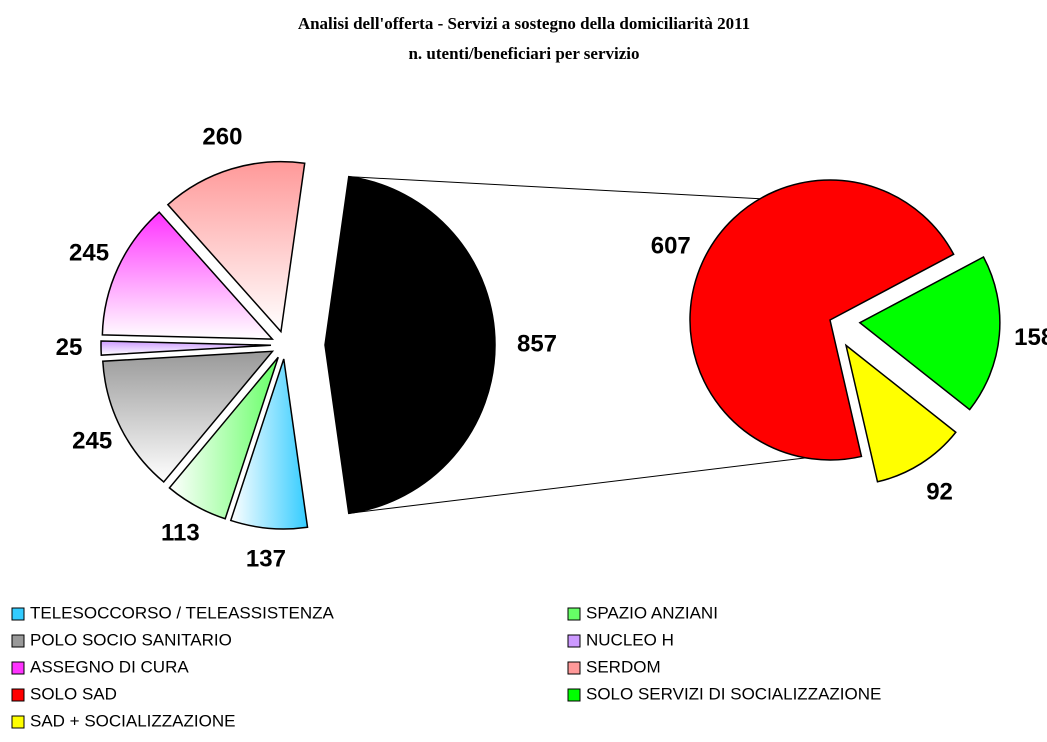 The image size is (1047, 742). Describe the element at coordinates (182, 612) in the screenshot. I see `legend-label: TELESOCCORSO / TELEASSISTENZA` at that location.